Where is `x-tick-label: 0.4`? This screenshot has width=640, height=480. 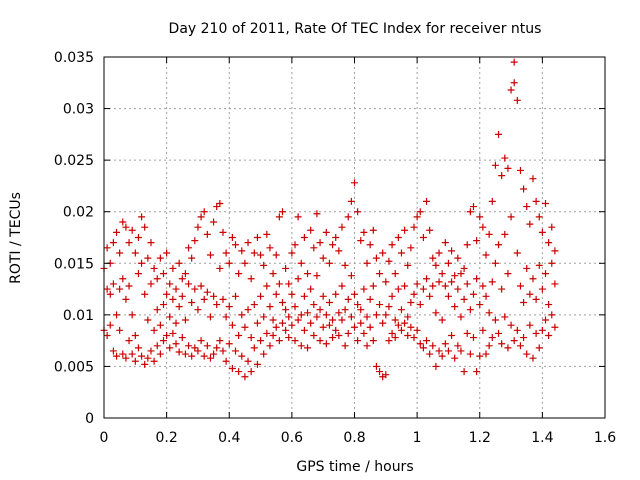 x-tick-label: 0.4 is located at coordinates (229, 438).